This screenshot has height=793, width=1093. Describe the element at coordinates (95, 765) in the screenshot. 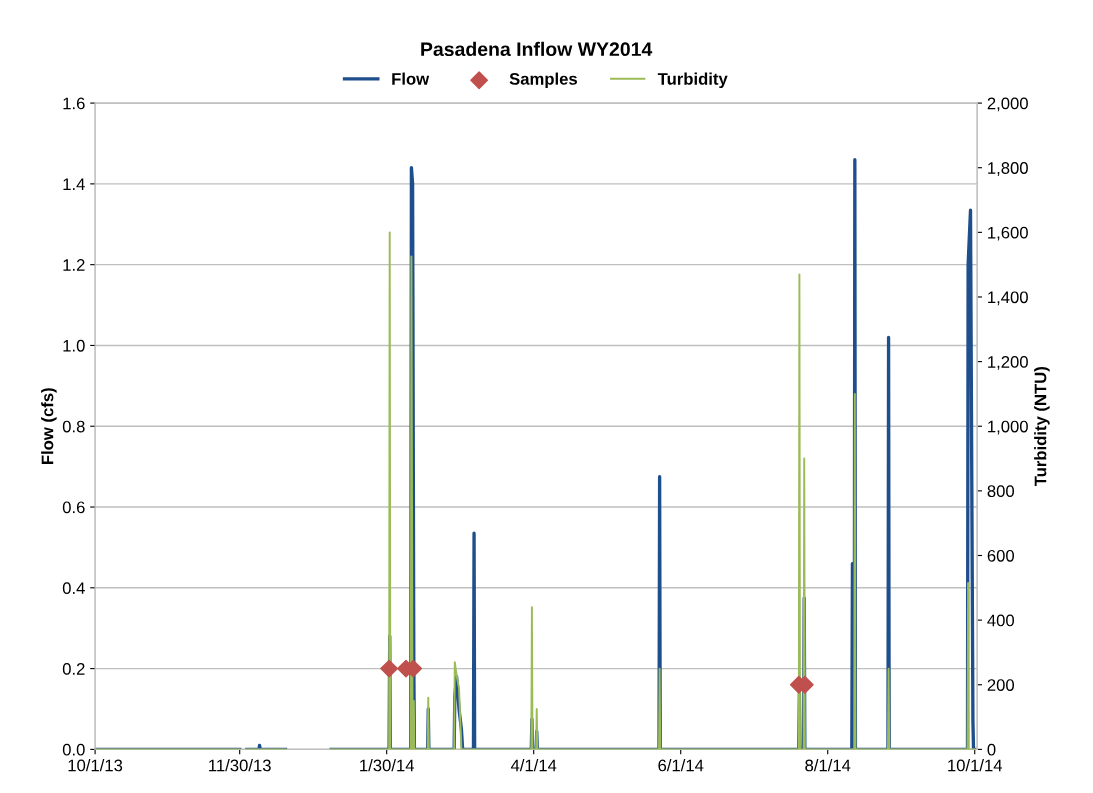

I see `x-tick-label: 10/1/13` at that location.